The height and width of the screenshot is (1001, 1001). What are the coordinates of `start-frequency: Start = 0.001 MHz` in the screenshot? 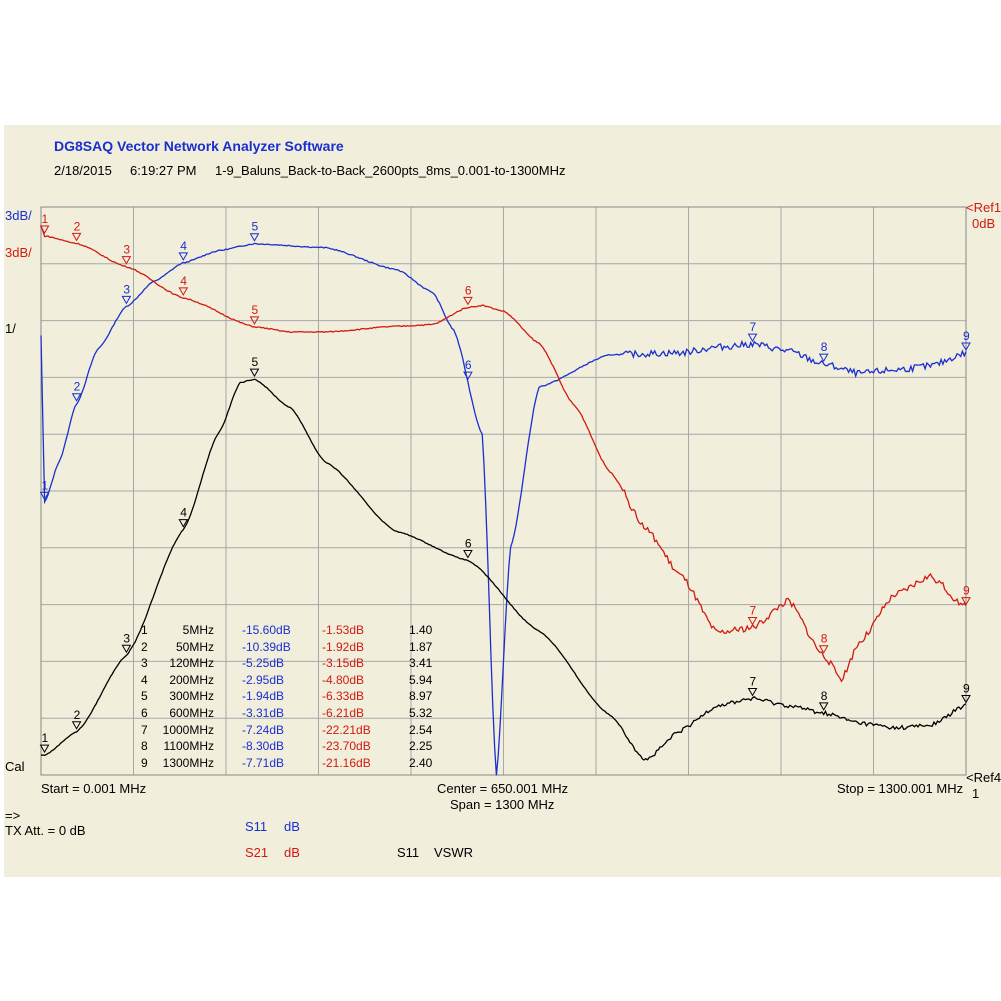 It's located at (94, 788).